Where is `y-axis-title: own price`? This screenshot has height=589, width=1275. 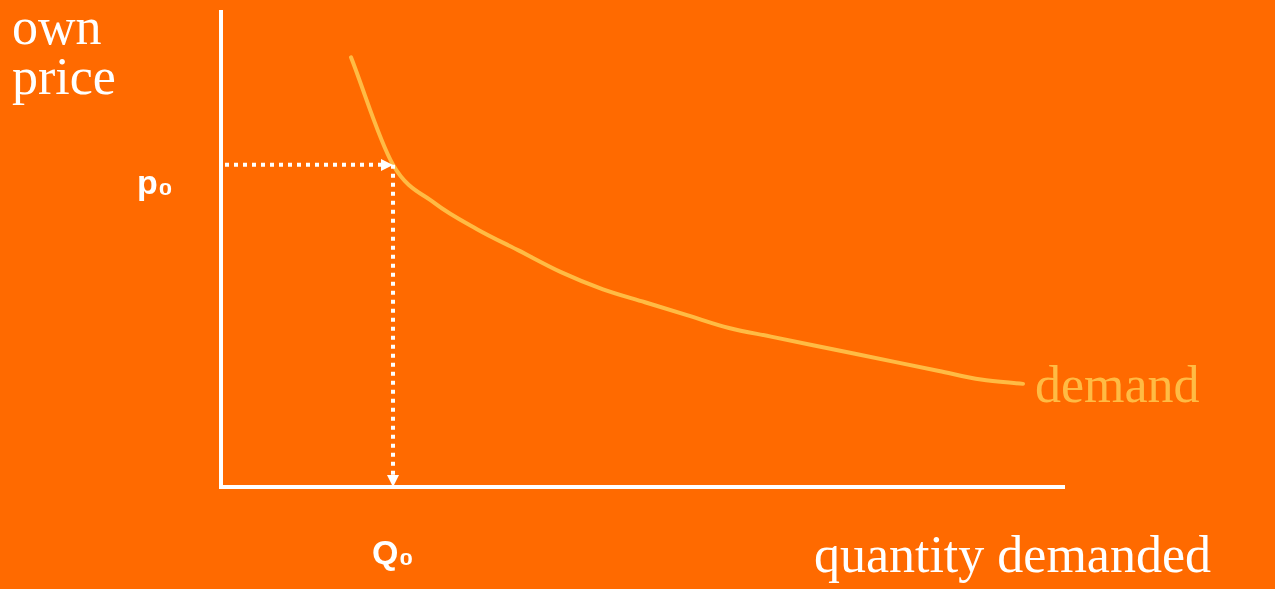 y-axis-title: own price is located at coordinates (64, 52).